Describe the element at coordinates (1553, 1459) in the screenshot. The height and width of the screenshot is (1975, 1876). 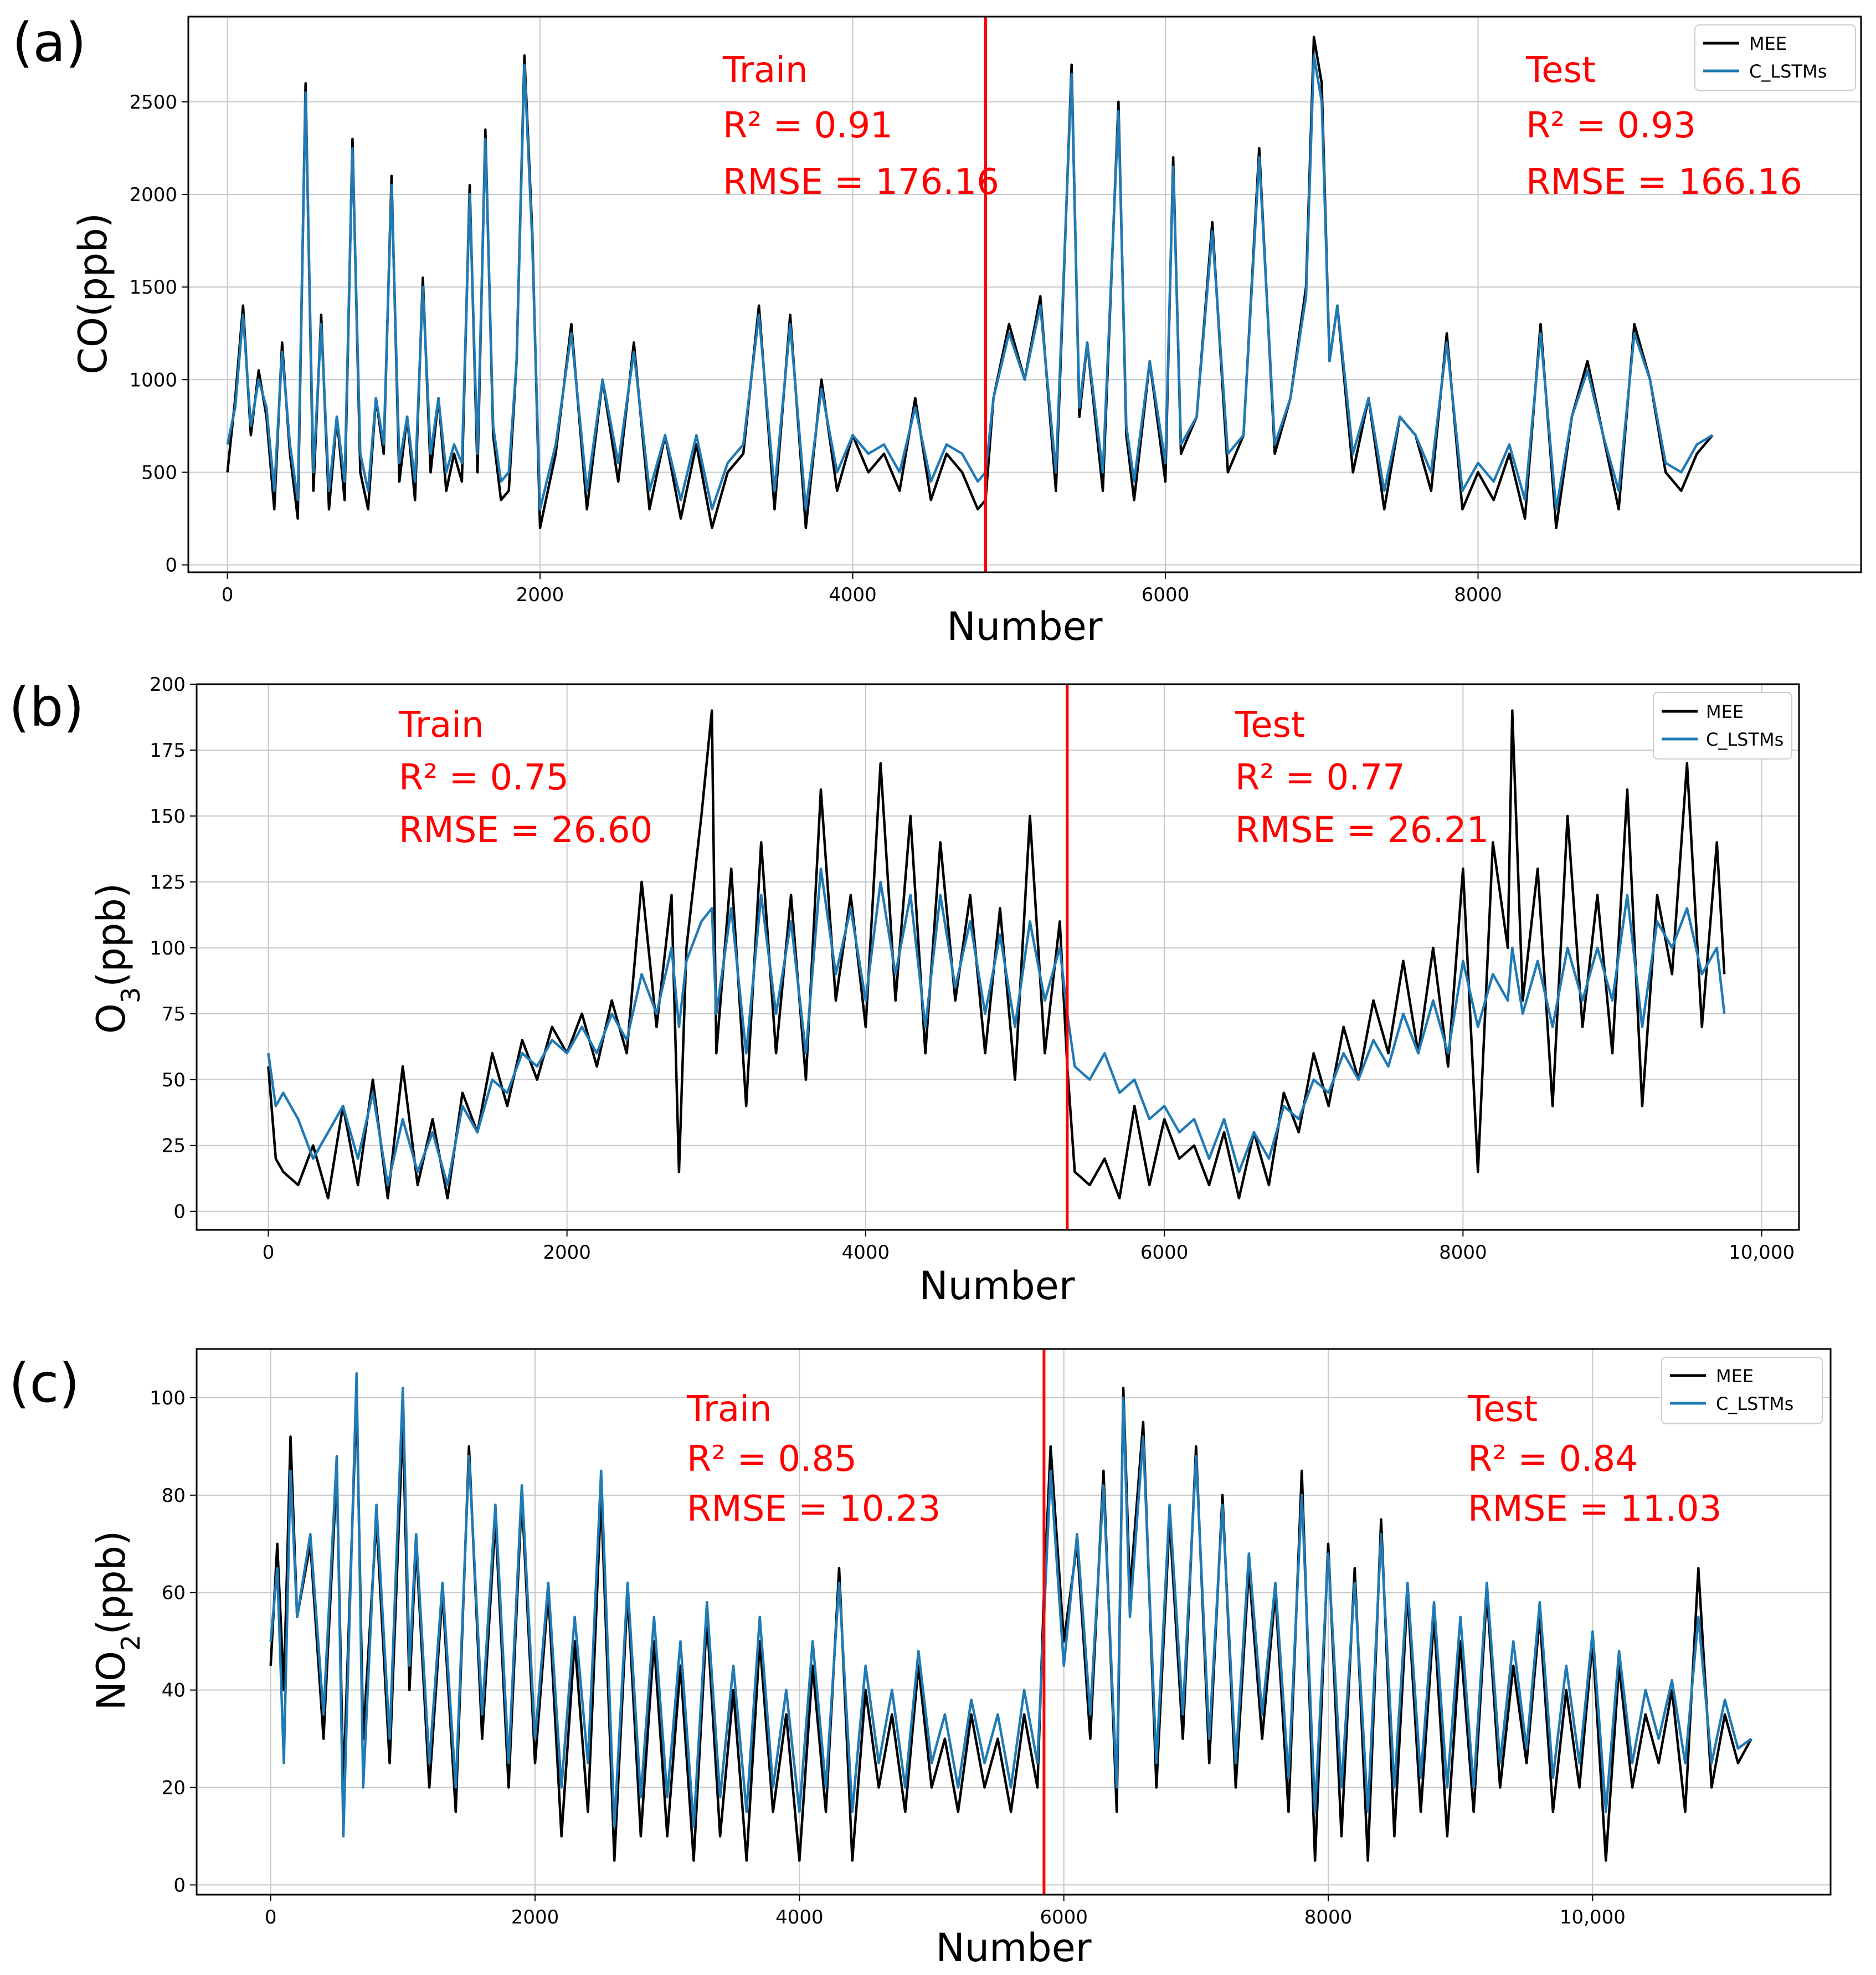
I see `panel-c-test-r2: R² = 0.84` at that location.